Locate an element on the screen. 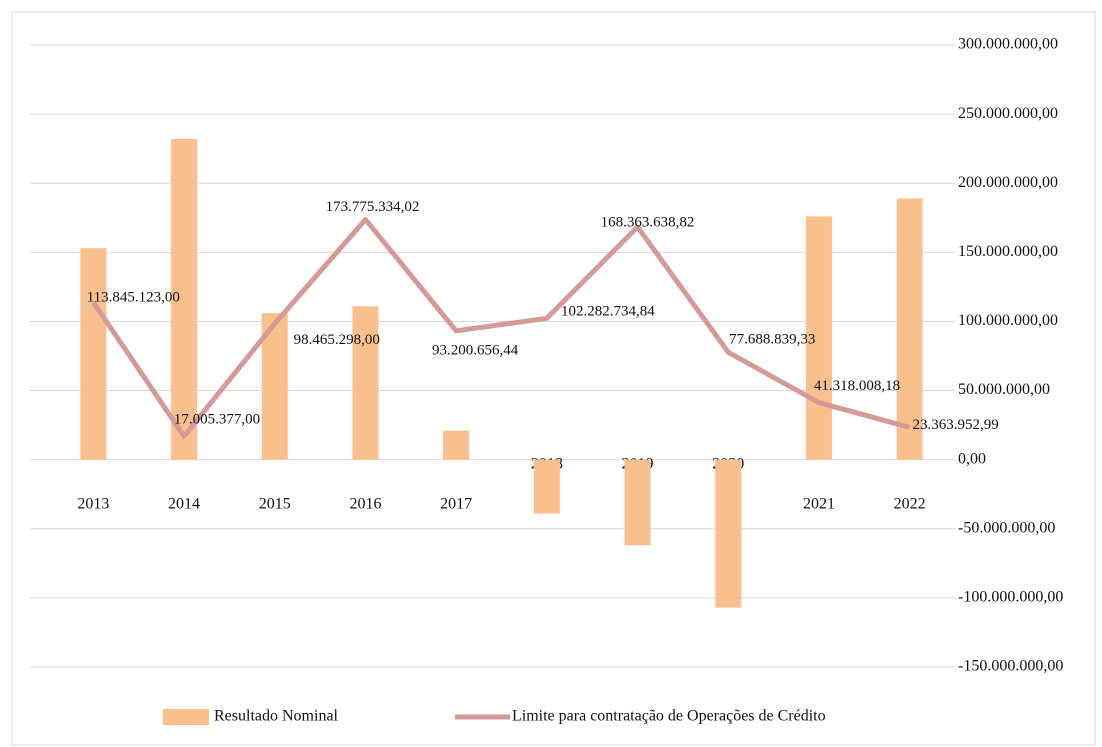  y2-tick-label: 100.000.000,00 is located at coordinates (1008, 320).